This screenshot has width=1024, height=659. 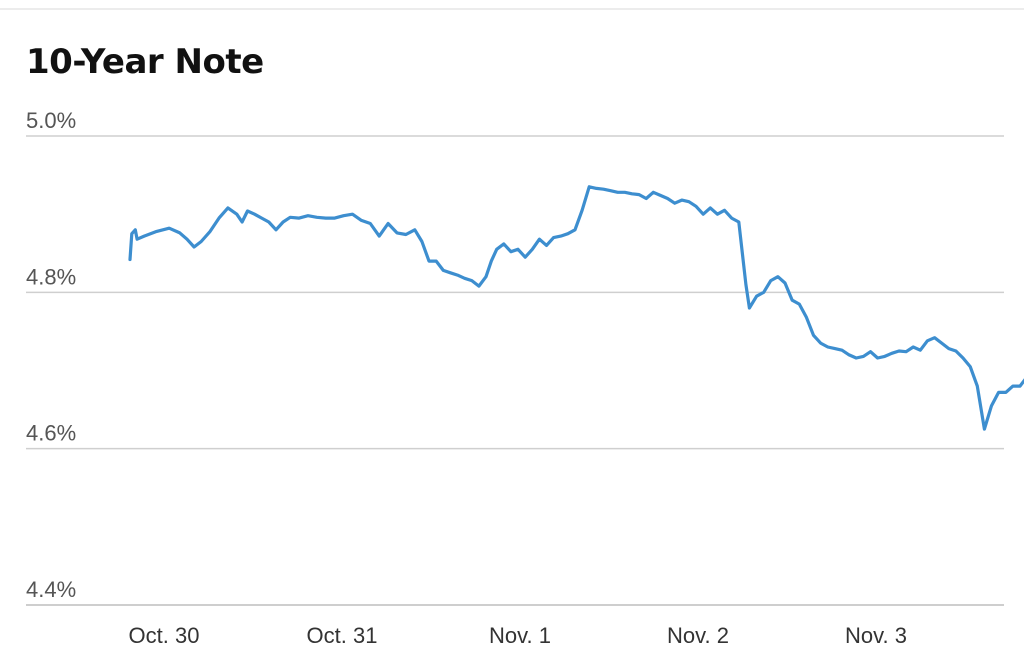 What do you see at coordinates (164, 635) in the screenshot?
I see `x-tick-label: Oct. 30` at bounding box center [164, 635].